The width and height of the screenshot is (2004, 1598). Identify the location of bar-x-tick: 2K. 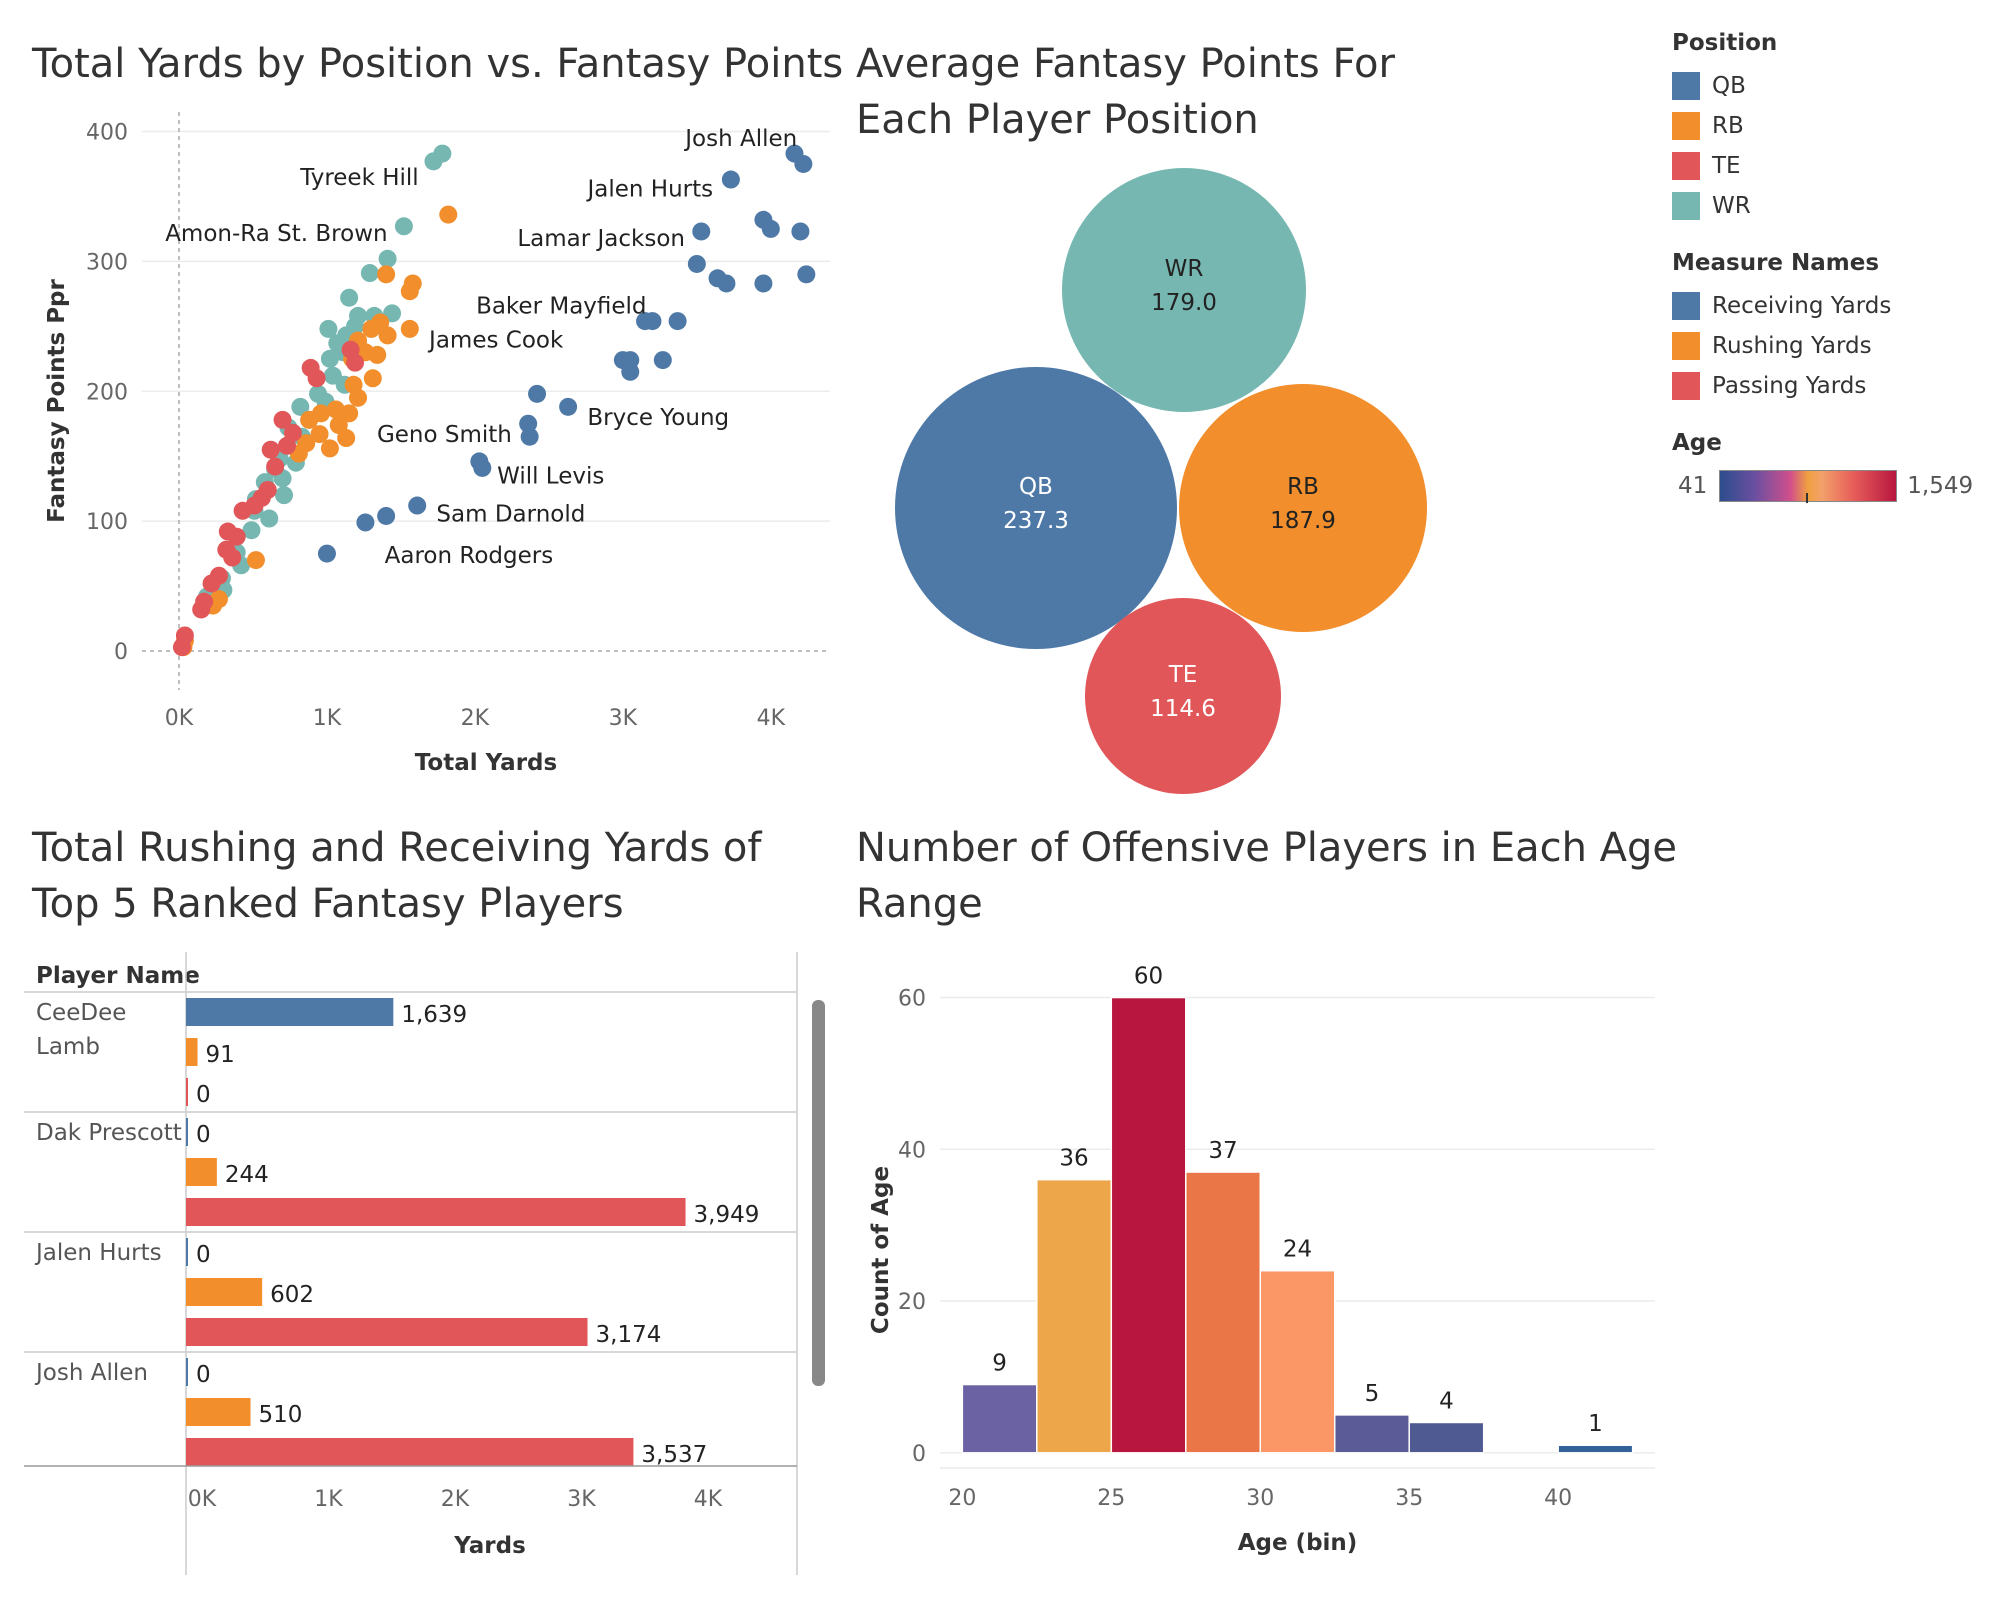
(455, 1499).